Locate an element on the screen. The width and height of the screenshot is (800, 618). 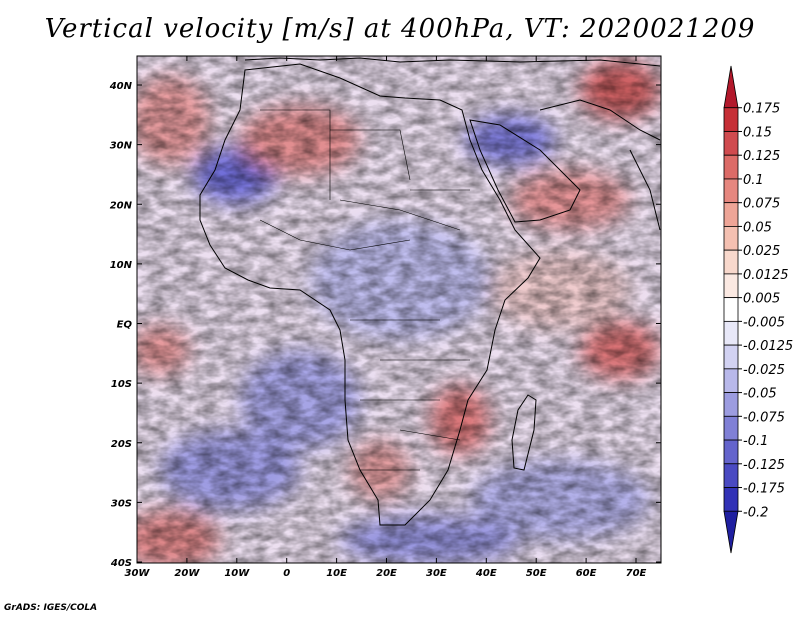
arabia-outline is located at coordinates (525, 171).